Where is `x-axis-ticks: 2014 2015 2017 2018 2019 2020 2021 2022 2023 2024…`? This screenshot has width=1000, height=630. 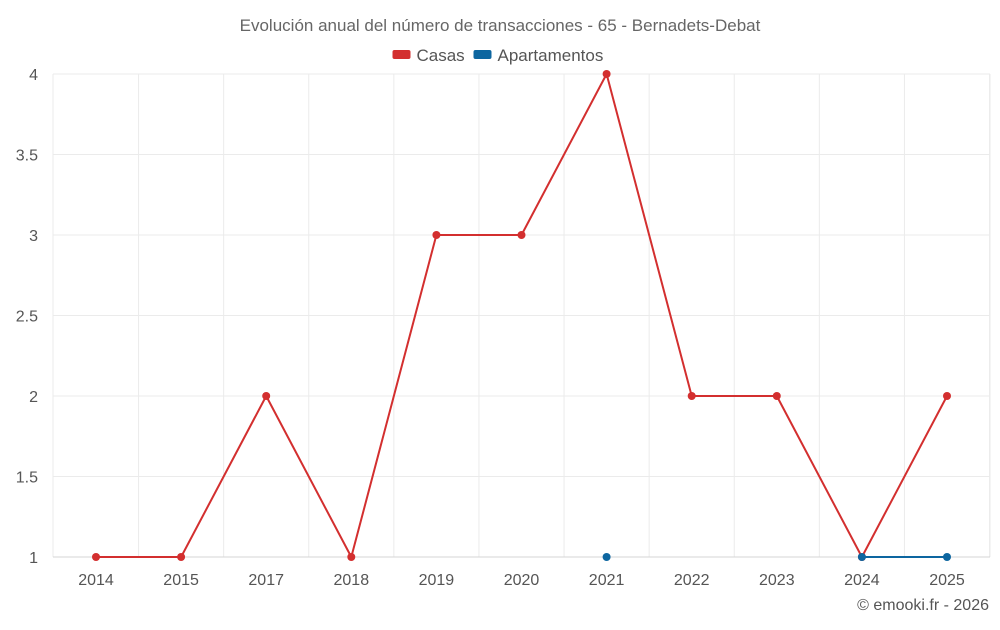 x-axis-ticks: 2014 2015 2017 2018 2019 2020 2021 2022 2023 2024… is located at coordinates (521, 580).